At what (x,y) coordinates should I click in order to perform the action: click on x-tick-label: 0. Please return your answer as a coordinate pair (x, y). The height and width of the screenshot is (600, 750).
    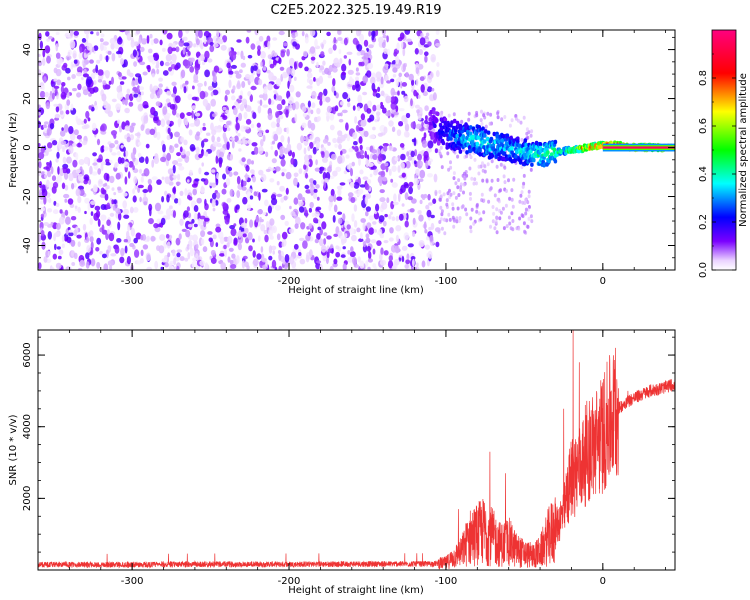
    Looking at the image, I should click on (603, 281).